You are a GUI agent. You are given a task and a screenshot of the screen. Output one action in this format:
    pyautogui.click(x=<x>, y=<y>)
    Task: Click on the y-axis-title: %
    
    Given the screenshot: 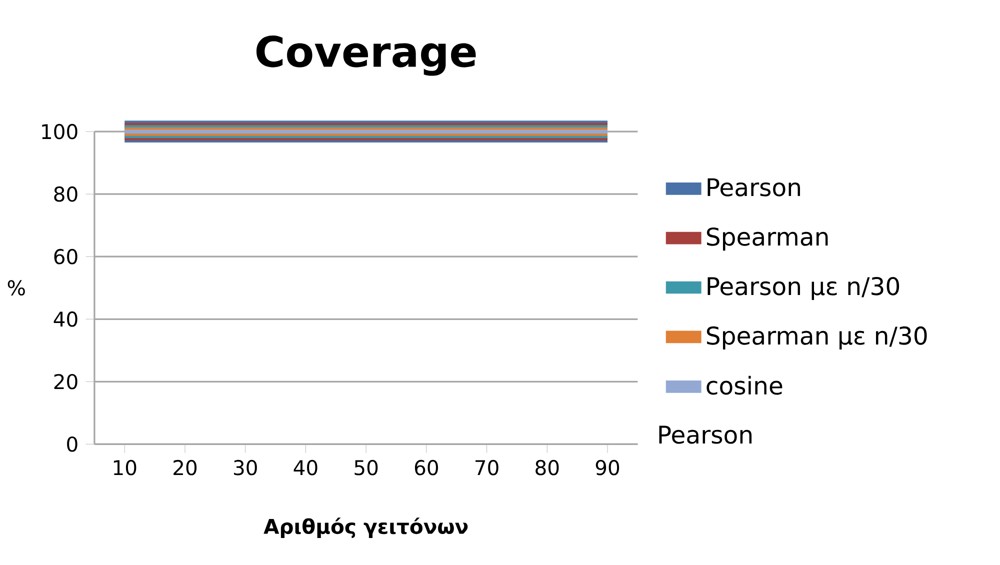 What is the action you would take?
    pyautogui.click(x=16, y=288)
    